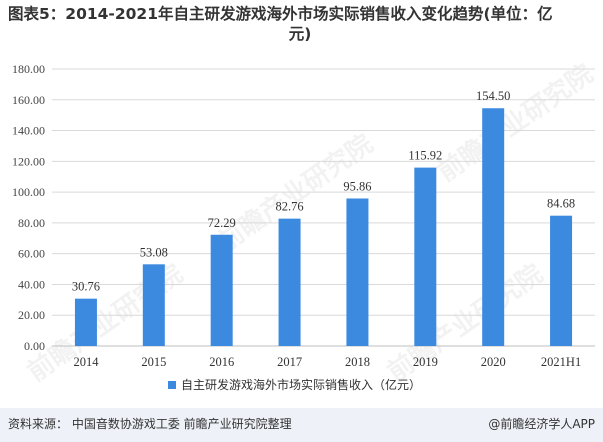  What do you see at coordinates (290, 207) in the screenshot?
I see `value-label: 82.76` at bounding box center [290, 207].